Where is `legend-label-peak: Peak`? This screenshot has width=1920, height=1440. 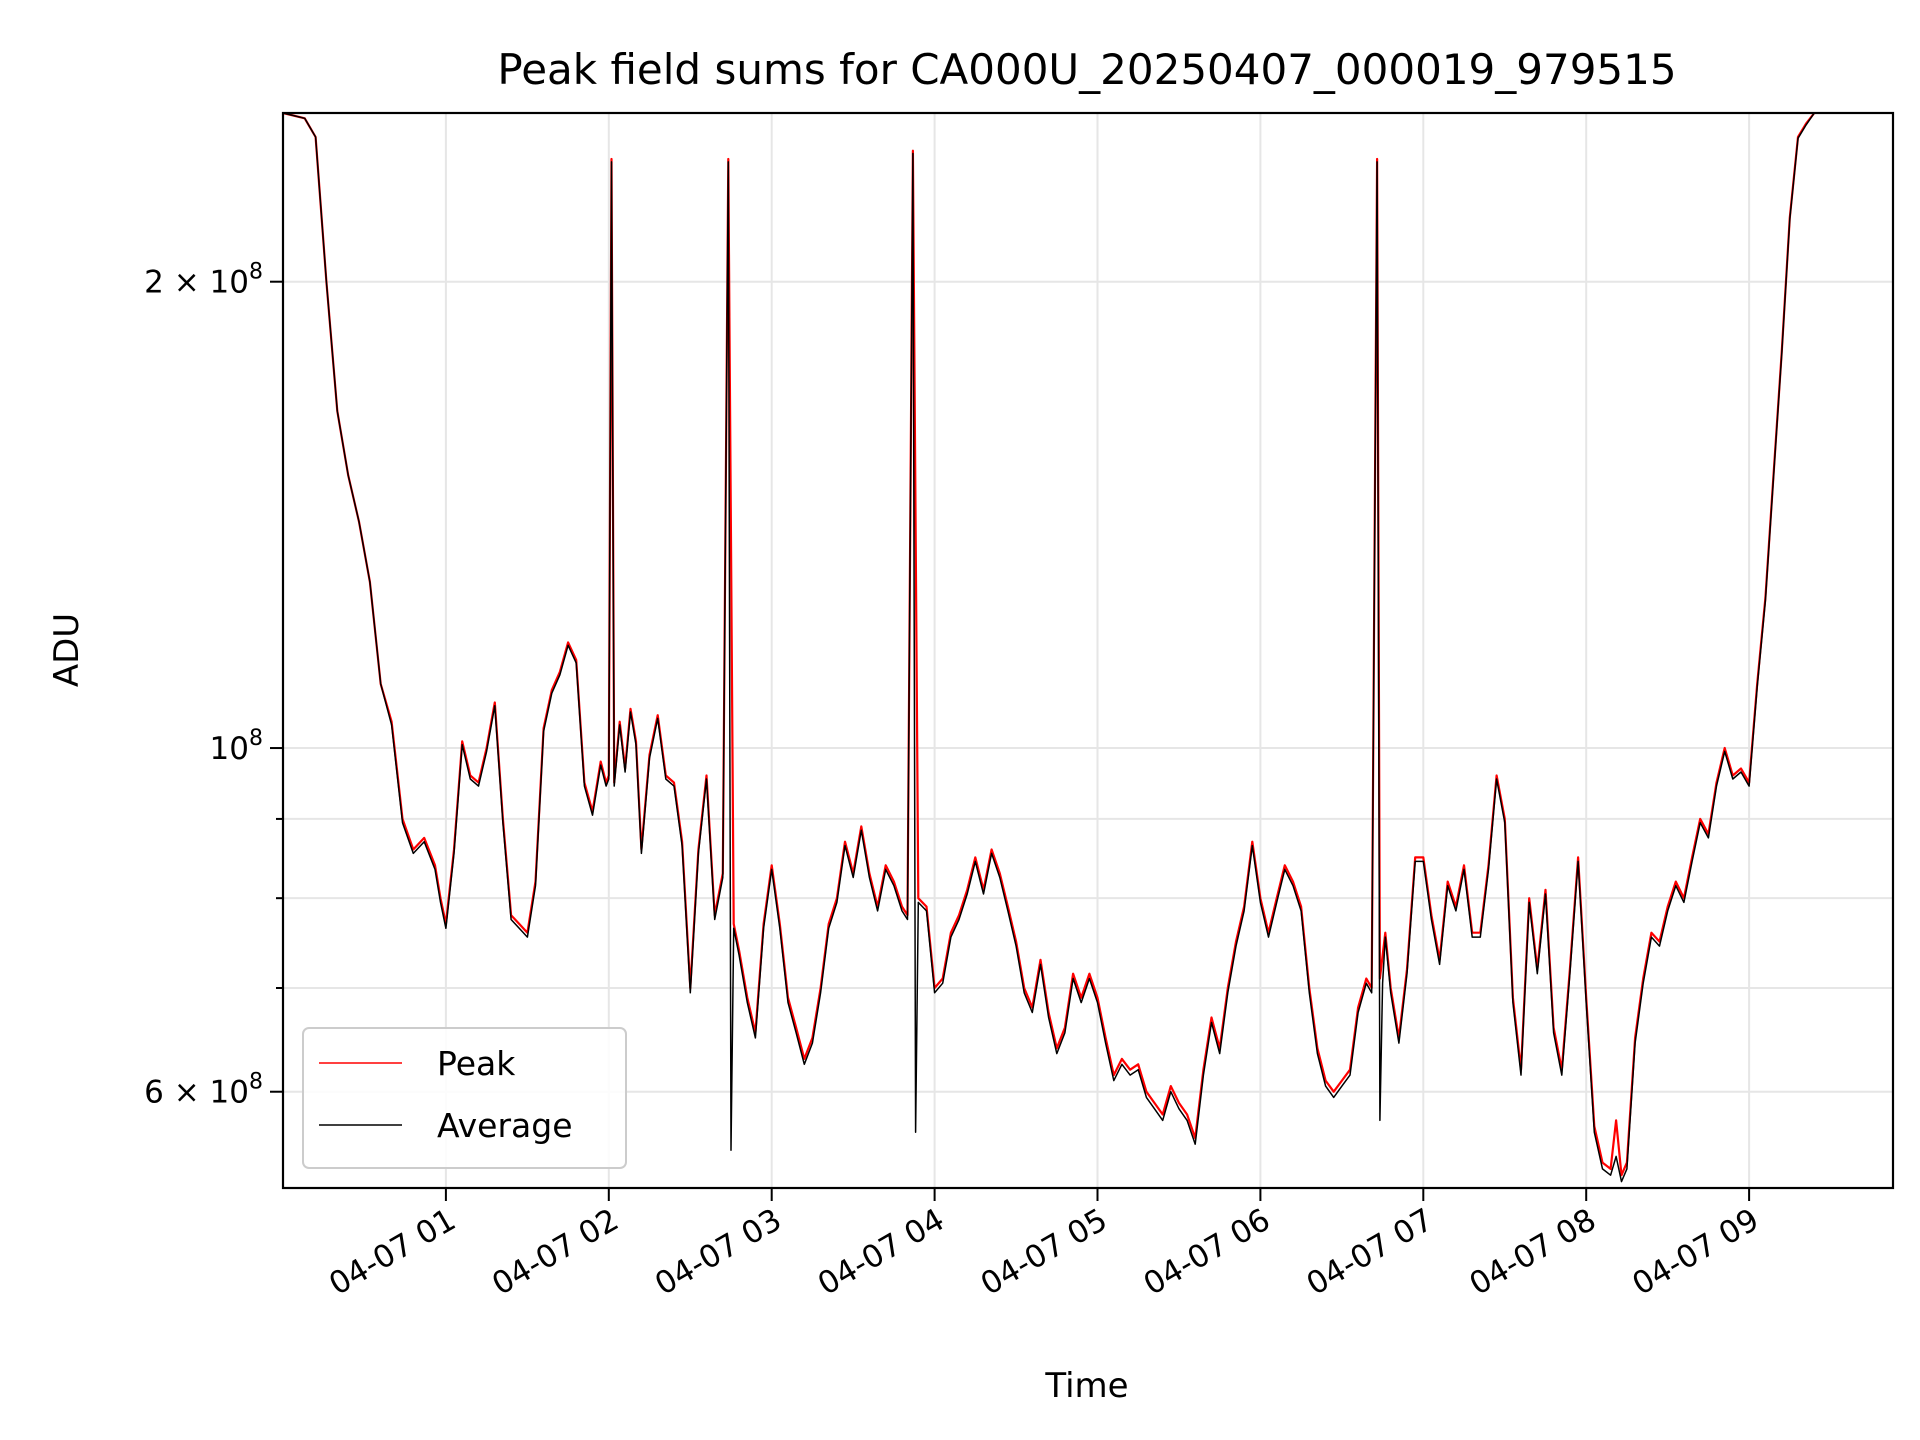
legend-label-peak: Peak is located at coordinates (476, 1063).